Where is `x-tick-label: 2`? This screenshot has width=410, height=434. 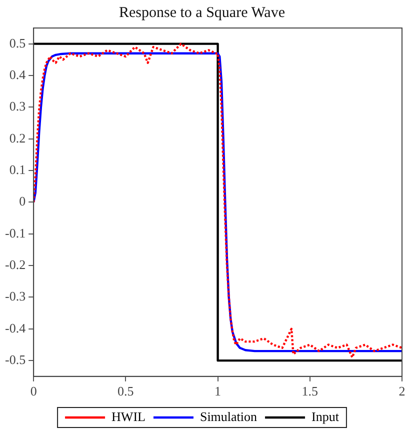 x-tick-label: 2 is located at coordinates (402, 391).